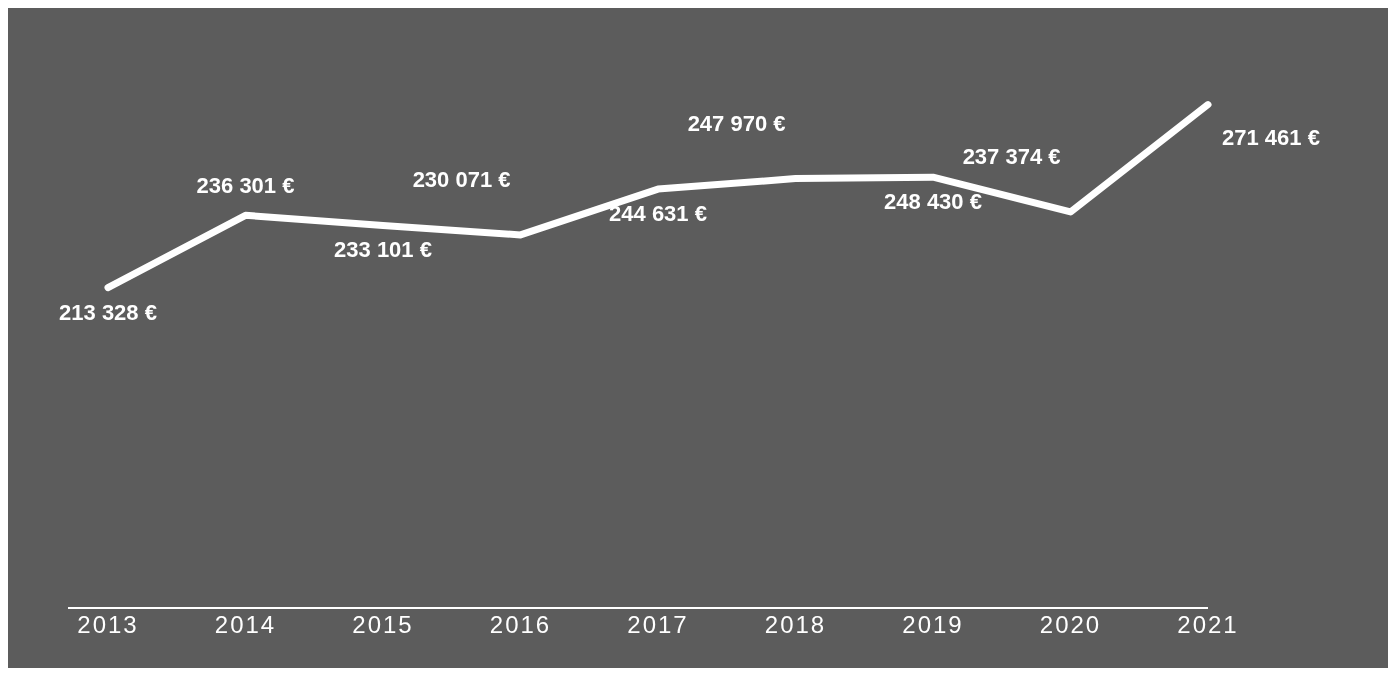 Image resolution: width=1396 pixels, height=677 pixels. What do you see at coordinates (520, 625) in the screenshot?
I see `x-tick-label: 2016` at bounding box center [520, 625].